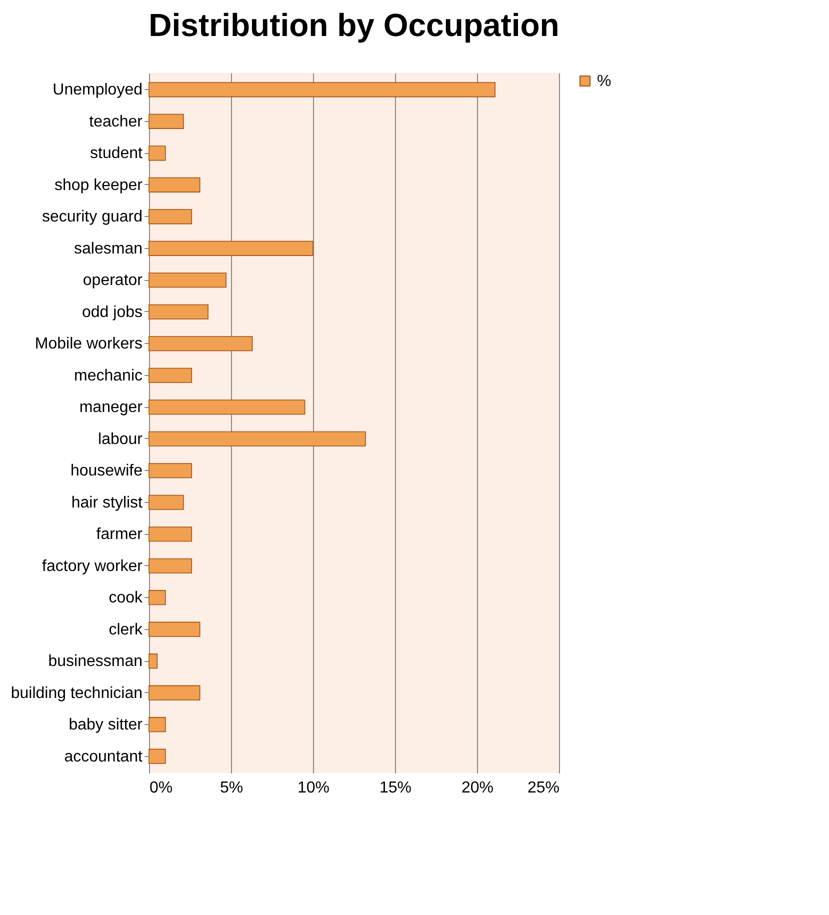 This screenshot has height=915, width=829. I want to click on x-tick-label: 15%, so click(395, 788).